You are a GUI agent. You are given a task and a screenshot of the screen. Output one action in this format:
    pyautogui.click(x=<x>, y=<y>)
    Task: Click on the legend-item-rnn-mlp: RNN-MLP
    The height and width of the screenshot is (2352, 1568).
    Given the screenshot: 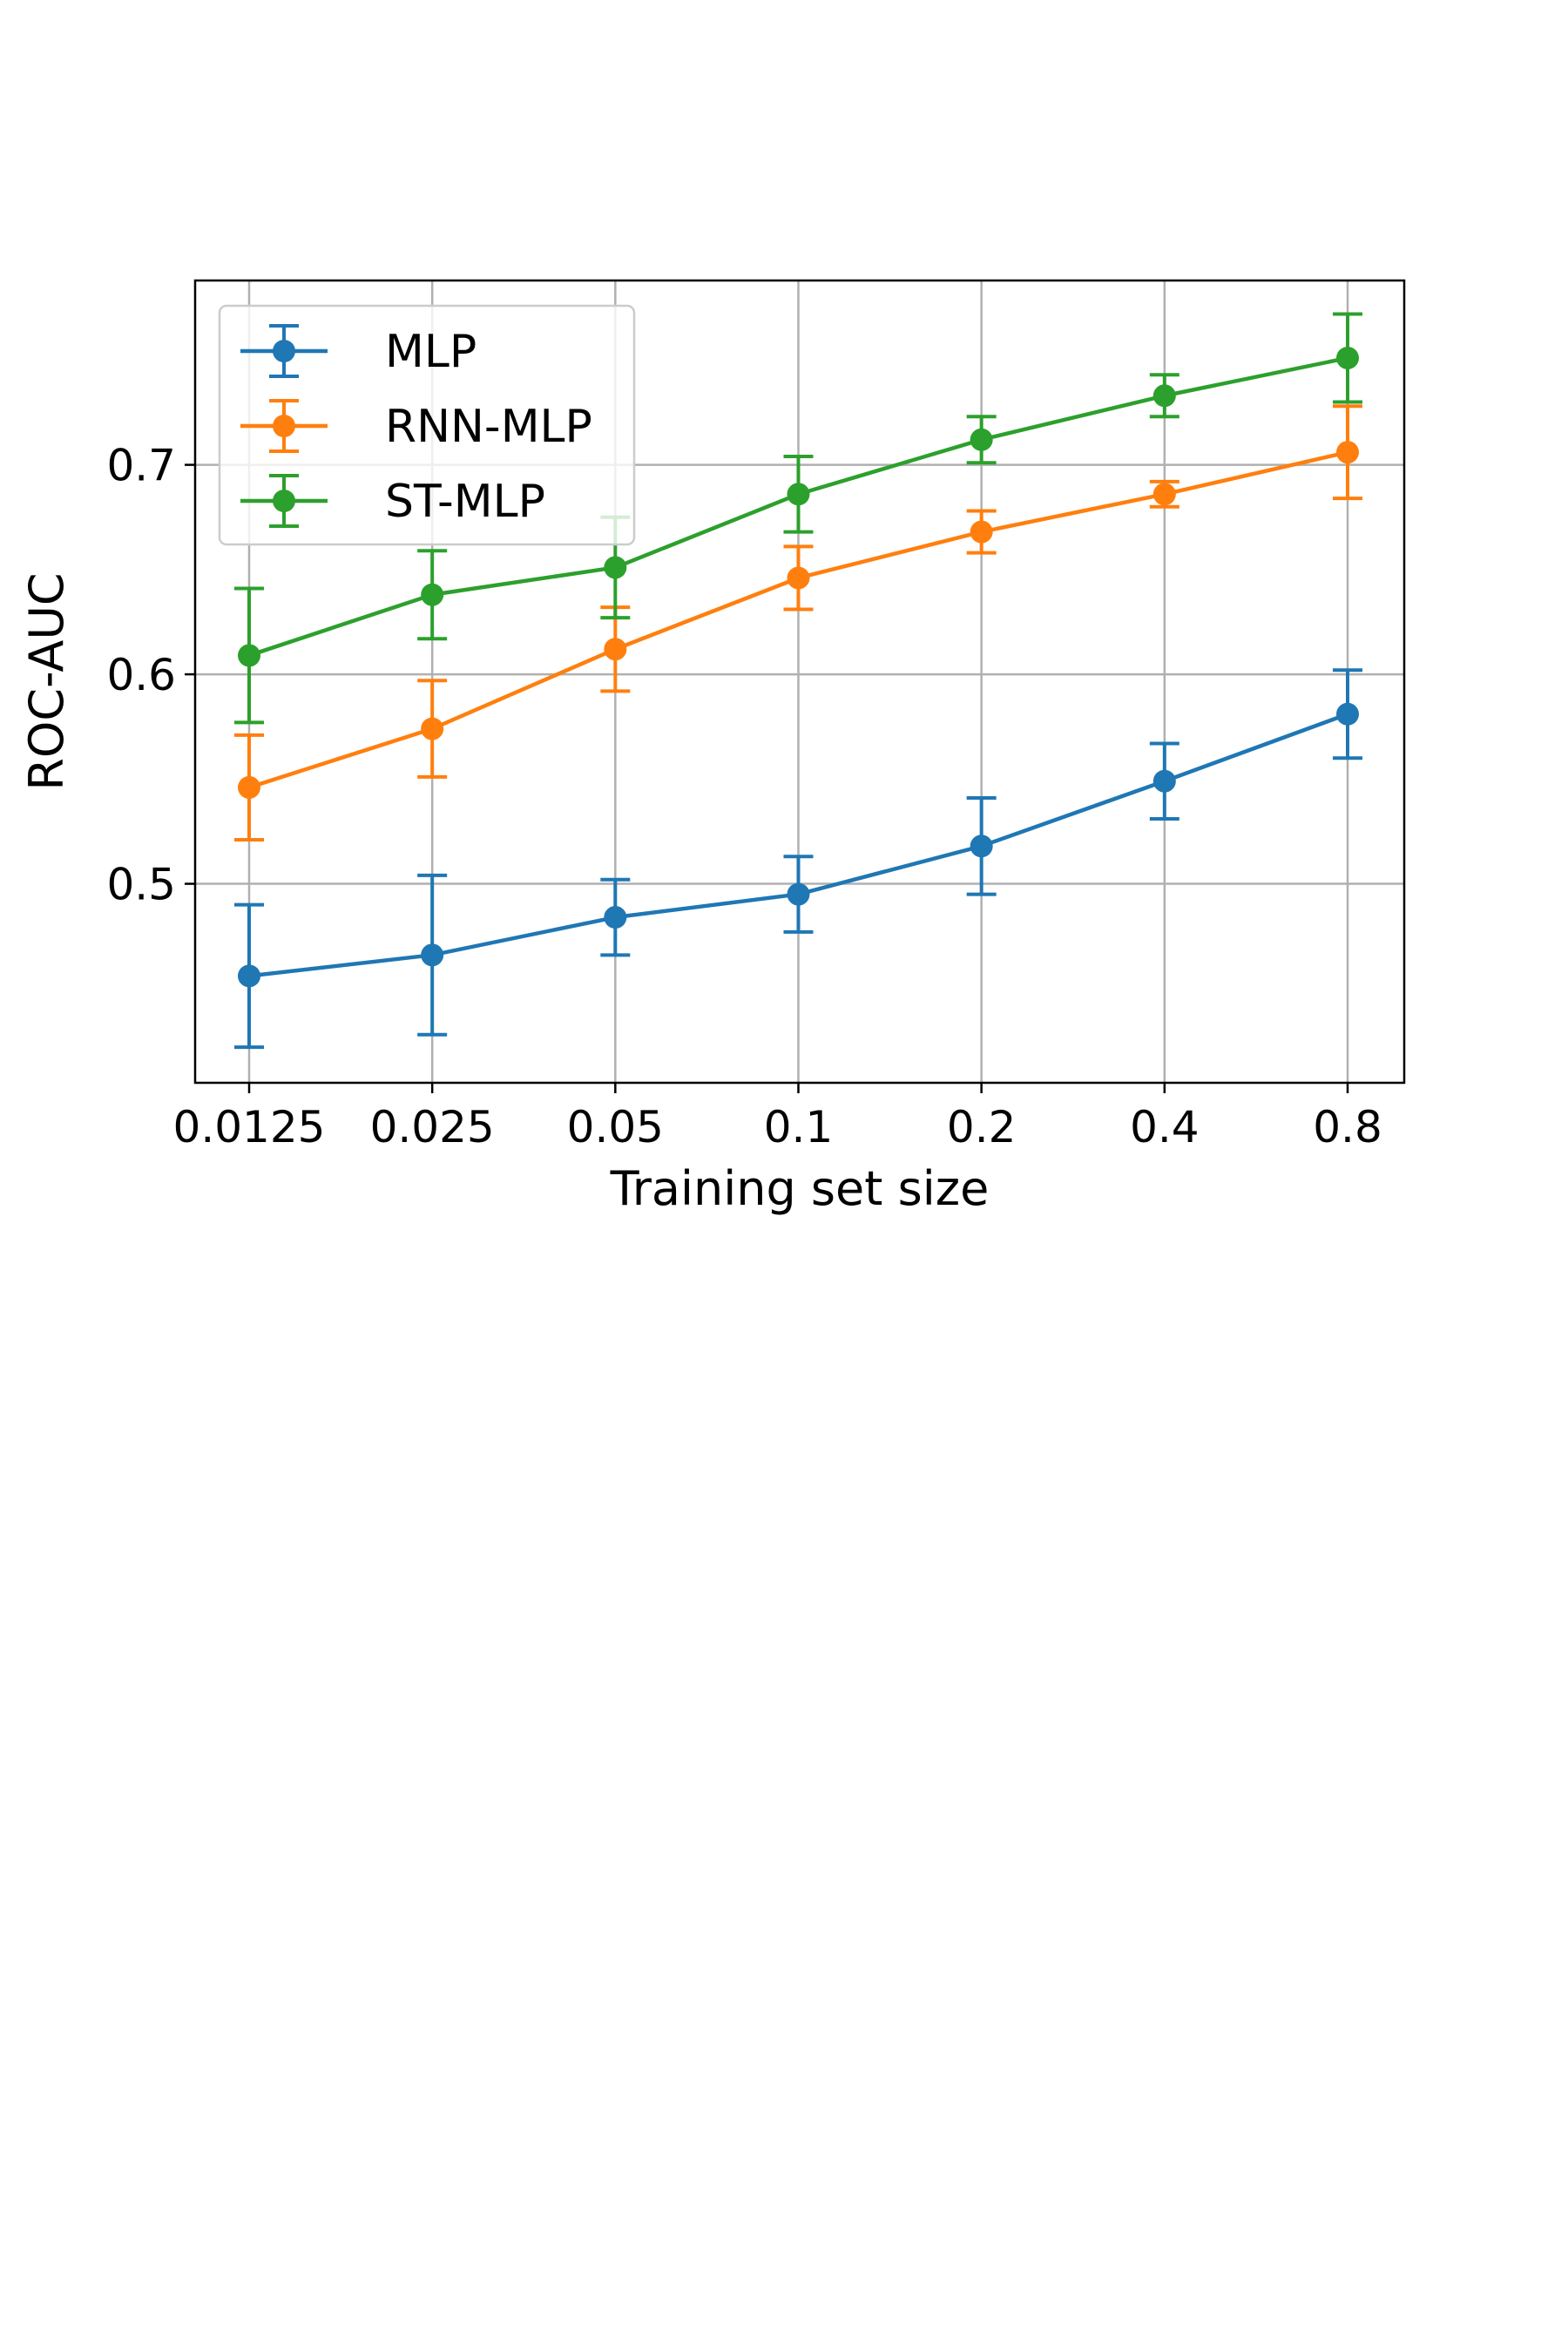 What is the action you would take?
    pyautogui.click(x=416, y=426)
    